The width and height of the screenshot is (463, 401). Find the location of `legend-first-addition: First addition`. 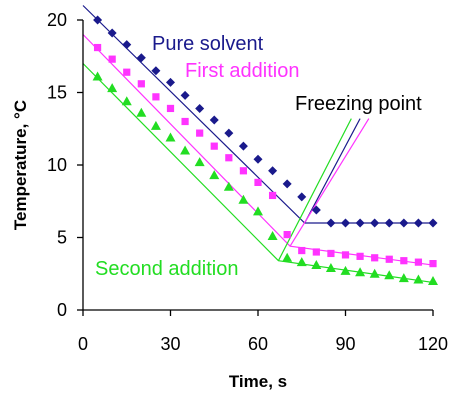

legend-first-addition: First addition is located at coordinates (242, 71).